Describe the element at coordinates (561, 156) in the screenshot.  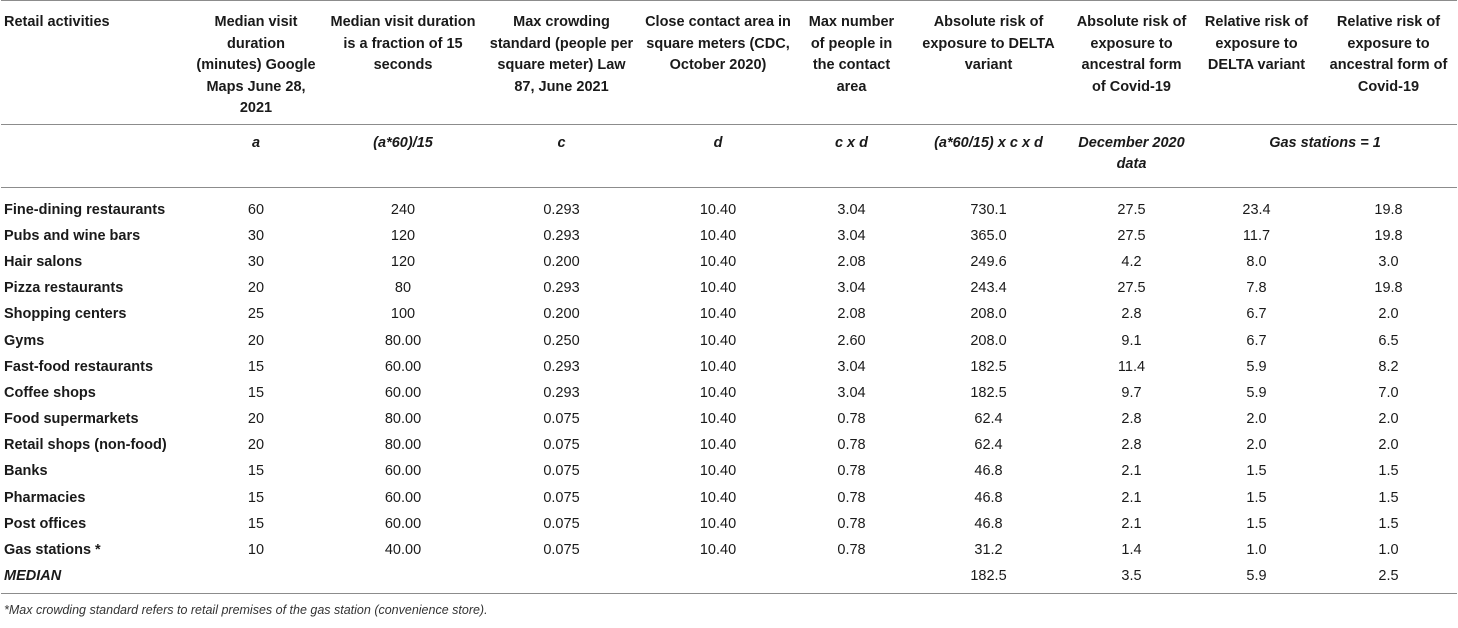
I see `formula-cell: c` at that location.